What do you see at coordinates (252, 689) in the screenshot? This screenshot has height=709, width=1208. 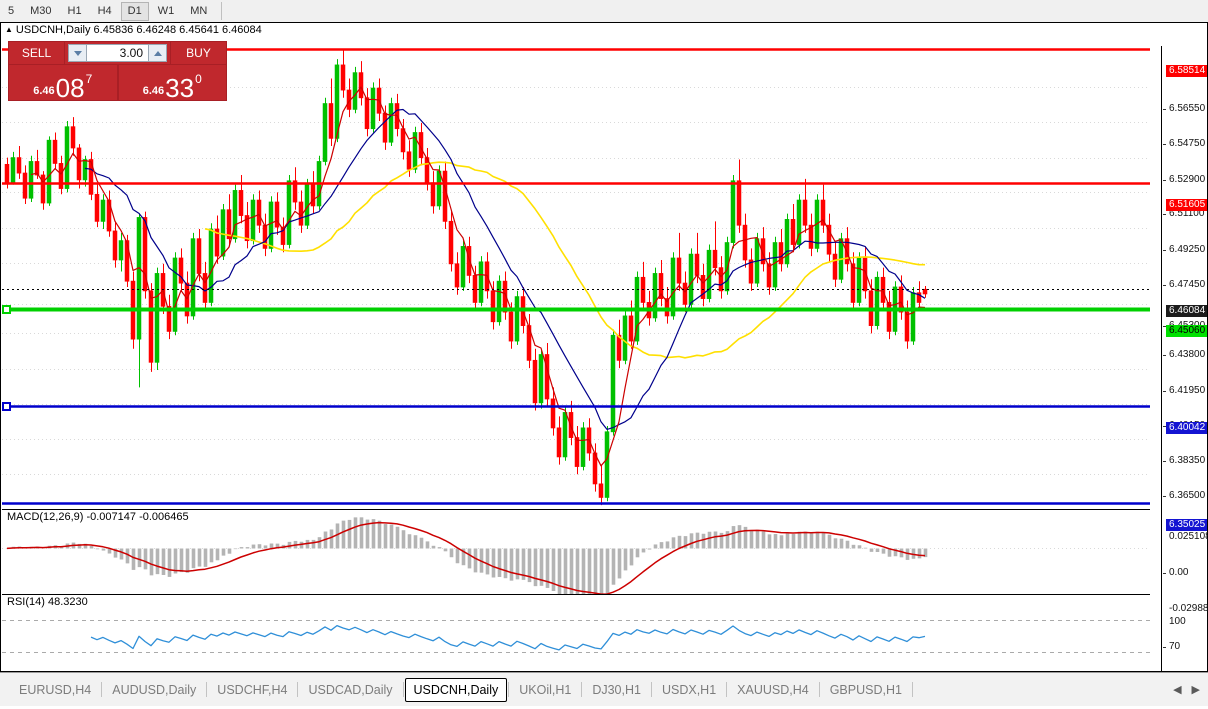 I see `chart-tab-usdchf: USDCHF,H4` at bounding box center [252, 689].